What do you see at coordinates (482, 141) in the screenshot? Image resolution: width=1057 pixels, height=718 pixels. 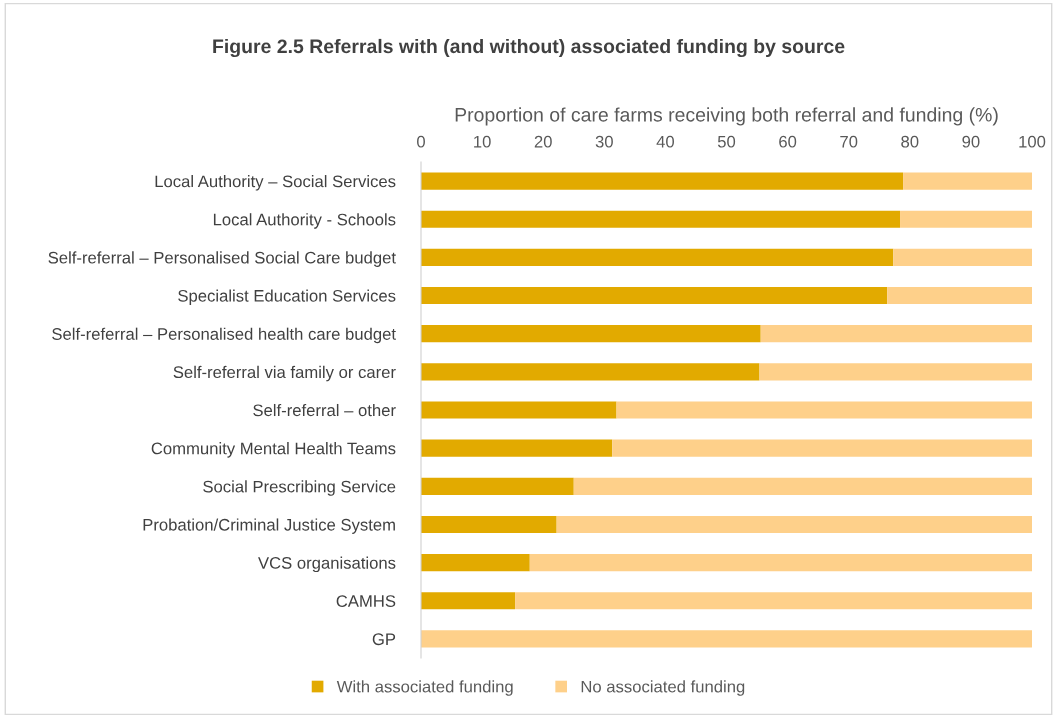 I see `x-tick-label: 10` at bounding box center [482, 141].